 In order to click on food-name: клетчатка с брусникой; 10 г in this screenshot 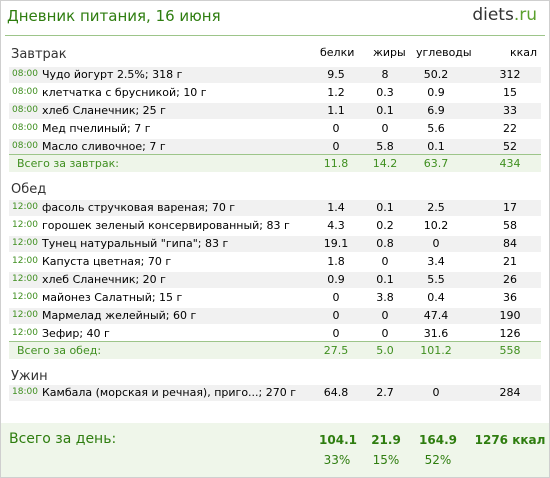, I will do `click(124, 92)`.